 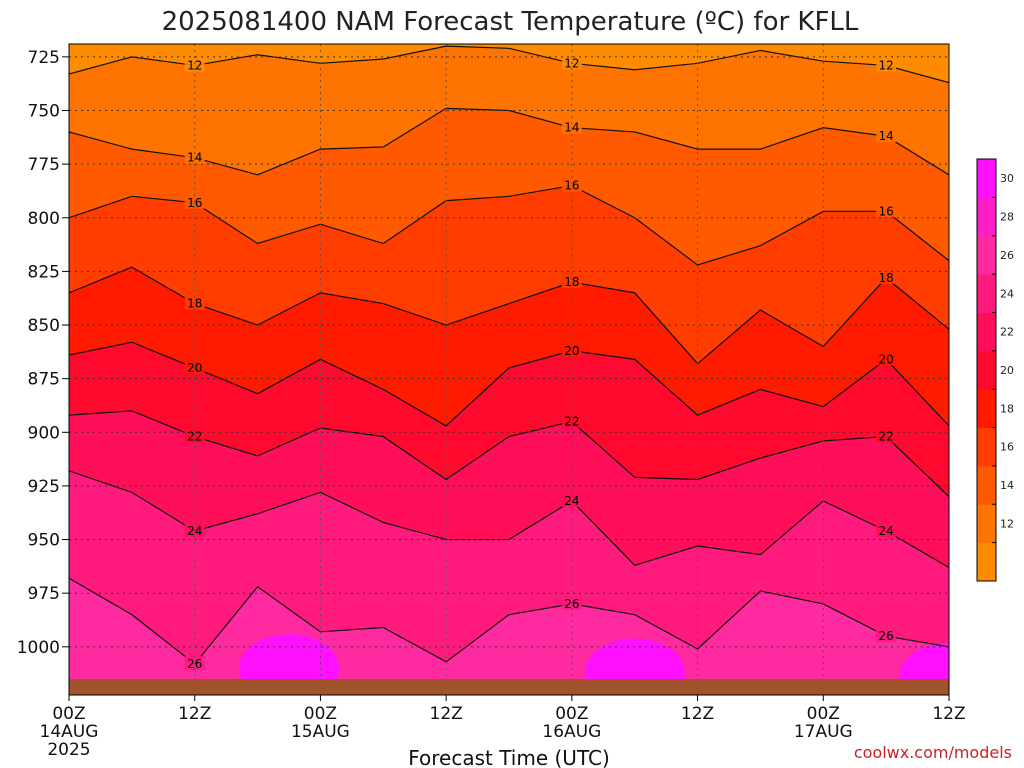 I want to click on colorbar-label: 14, so click(x=1007, y=485).